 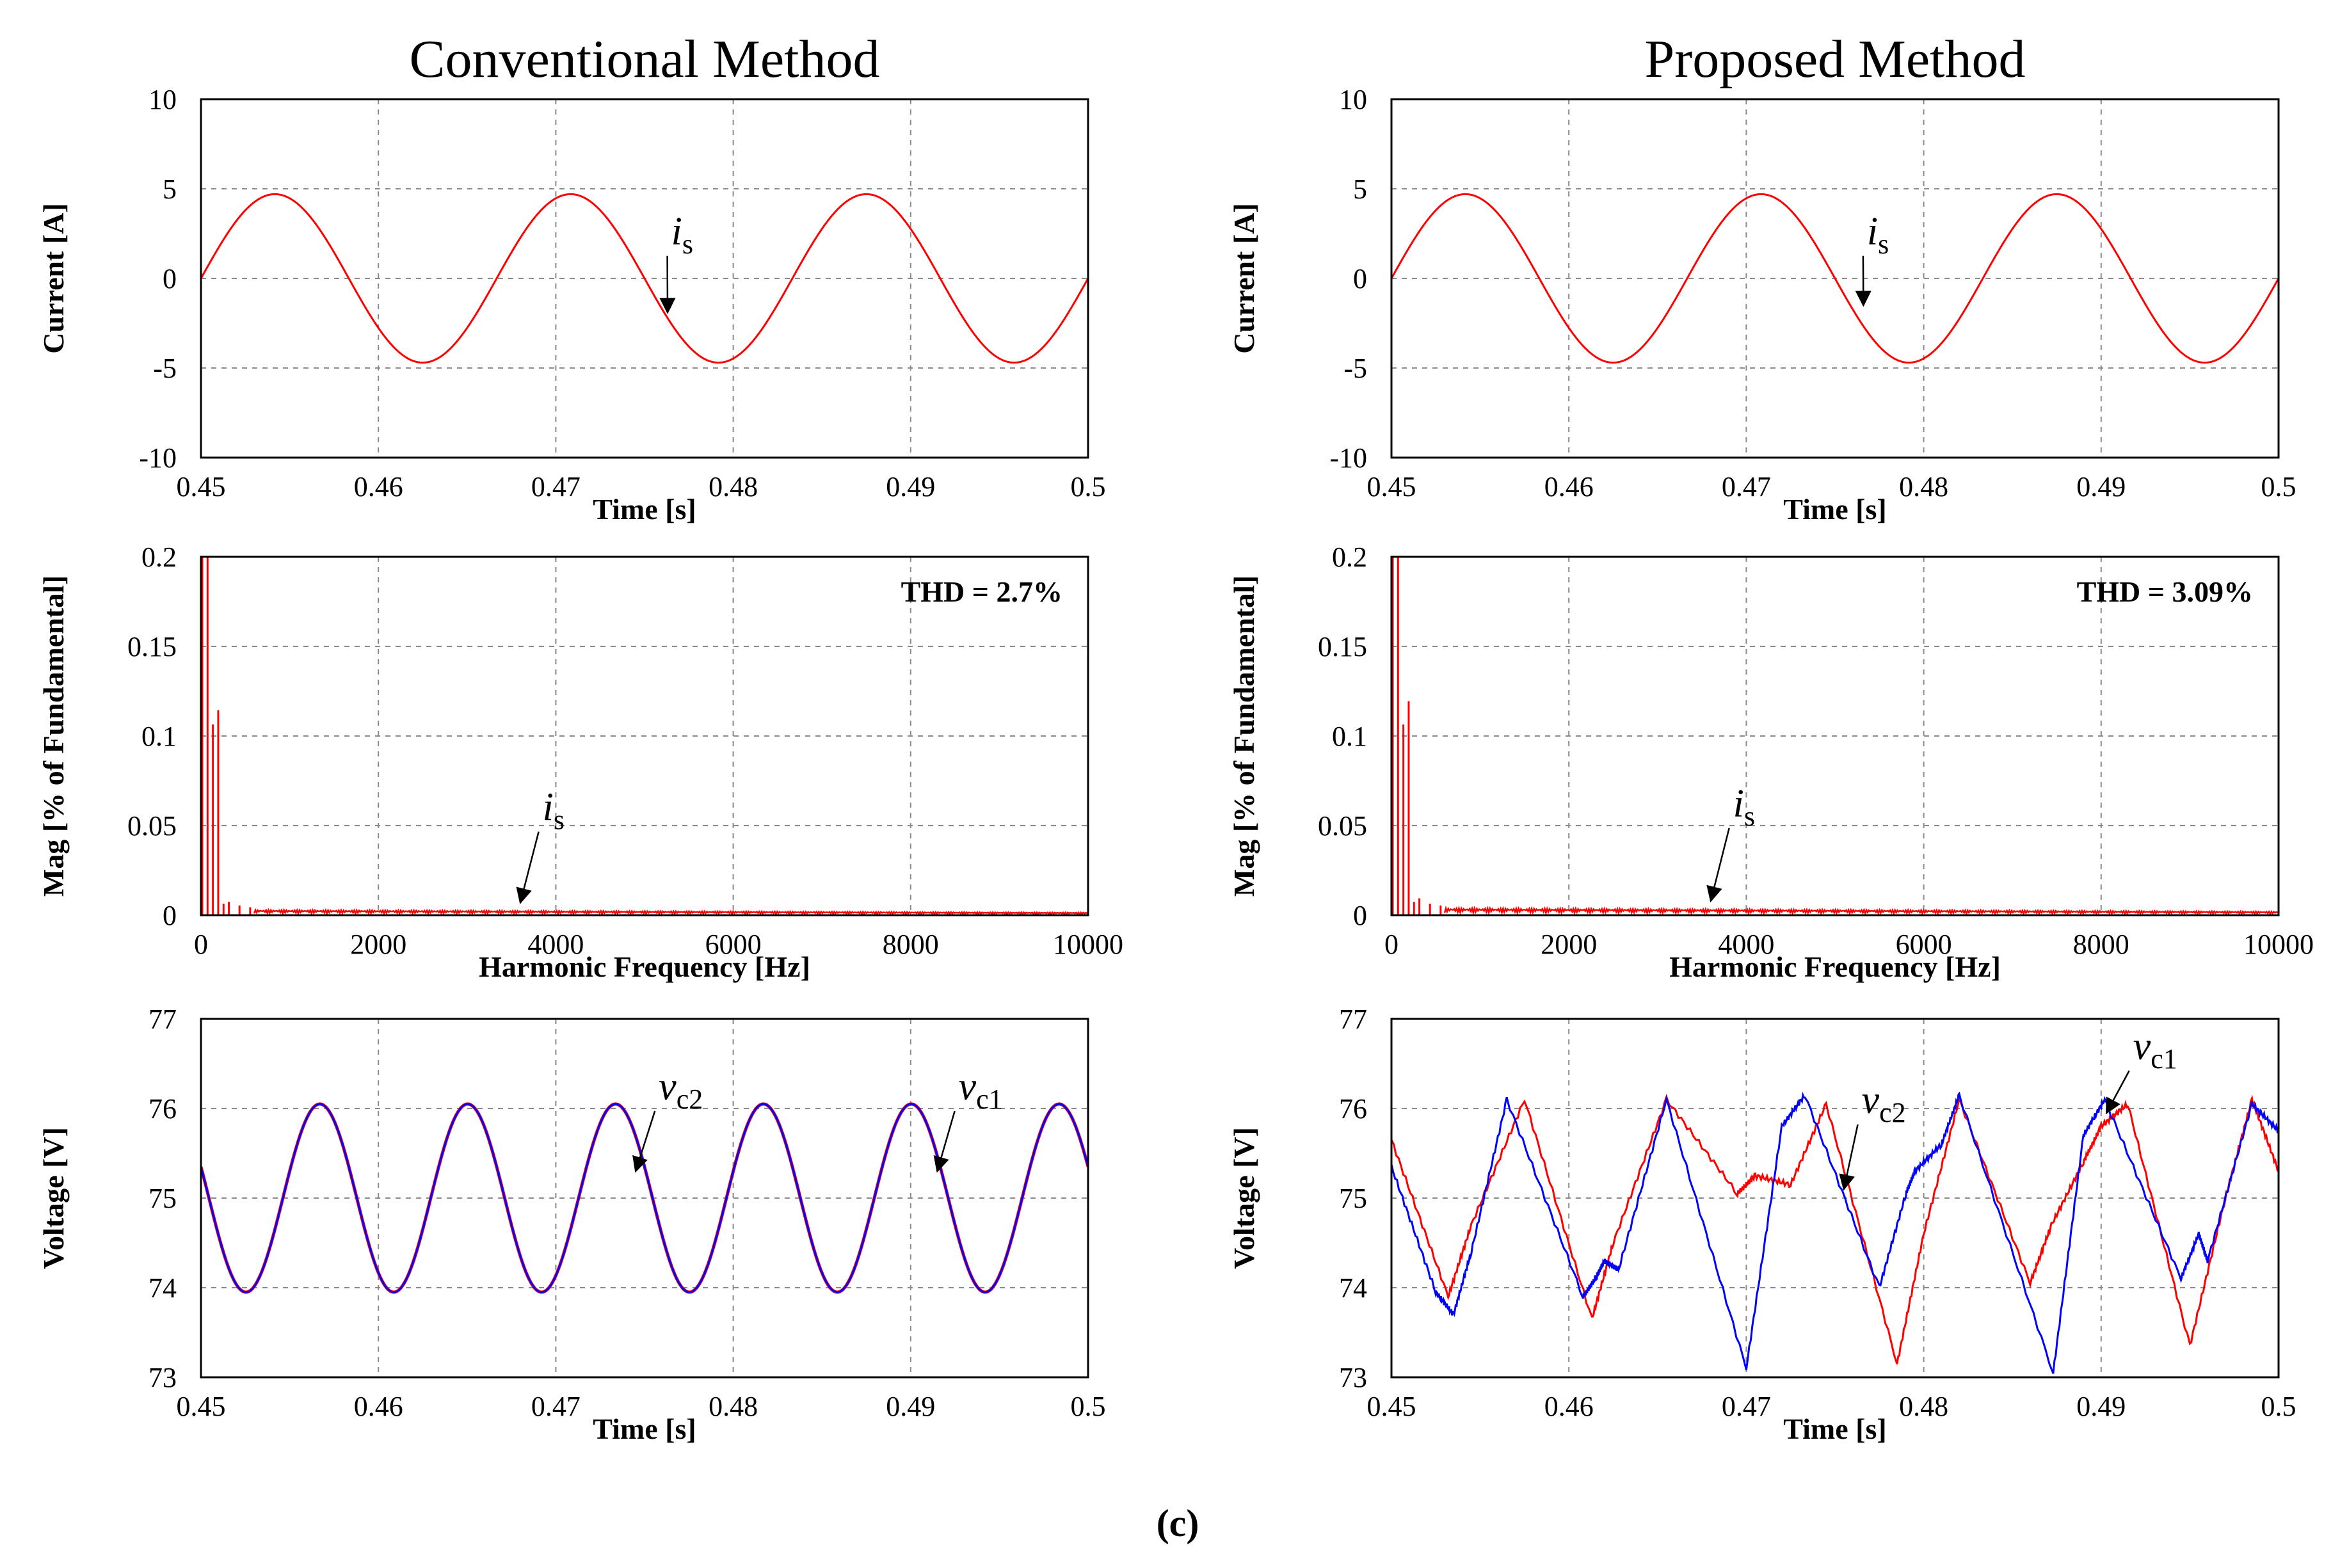 What do you see at coordinates (1569, 944) in the screenshot?
I see `prop-fft-xtick-label: 2000` at bounding box center [1569, 944].